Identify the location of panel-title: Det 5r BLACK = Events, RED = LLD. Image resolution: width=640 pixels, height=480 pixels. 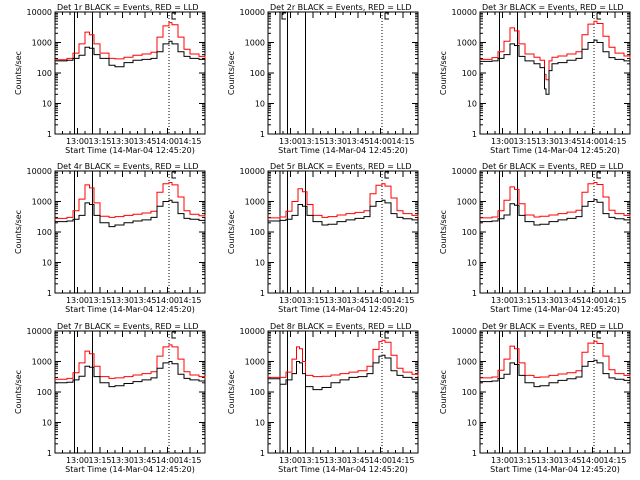
(341, 166).